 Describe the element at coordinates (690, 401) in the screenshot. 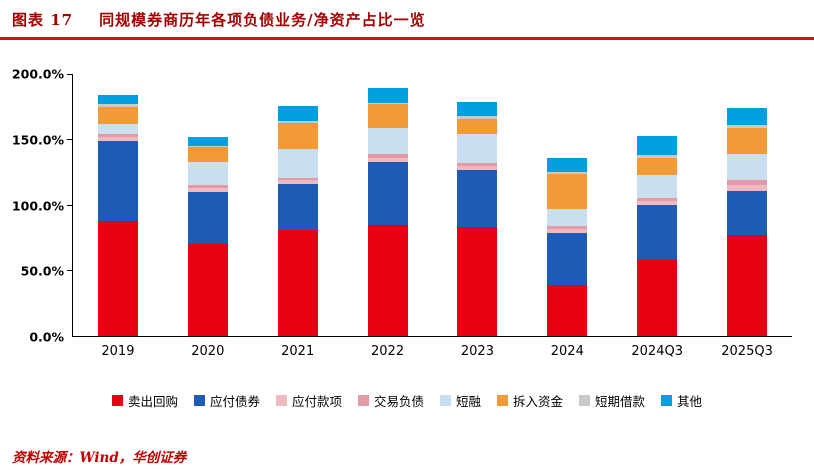

I see `legend-label: 其他` at that location.